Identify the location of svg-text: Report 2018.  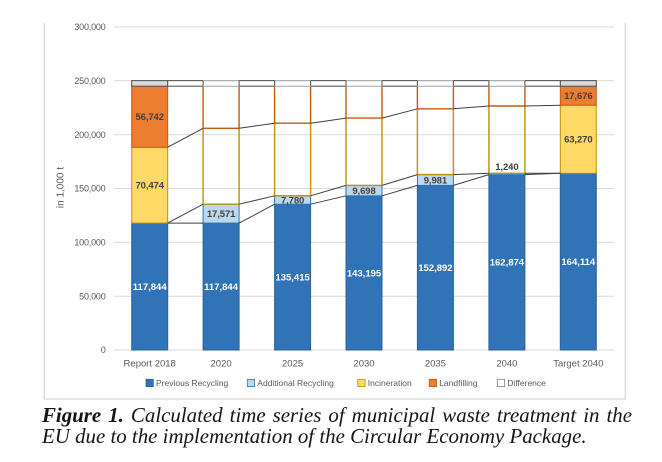
(150, 364).